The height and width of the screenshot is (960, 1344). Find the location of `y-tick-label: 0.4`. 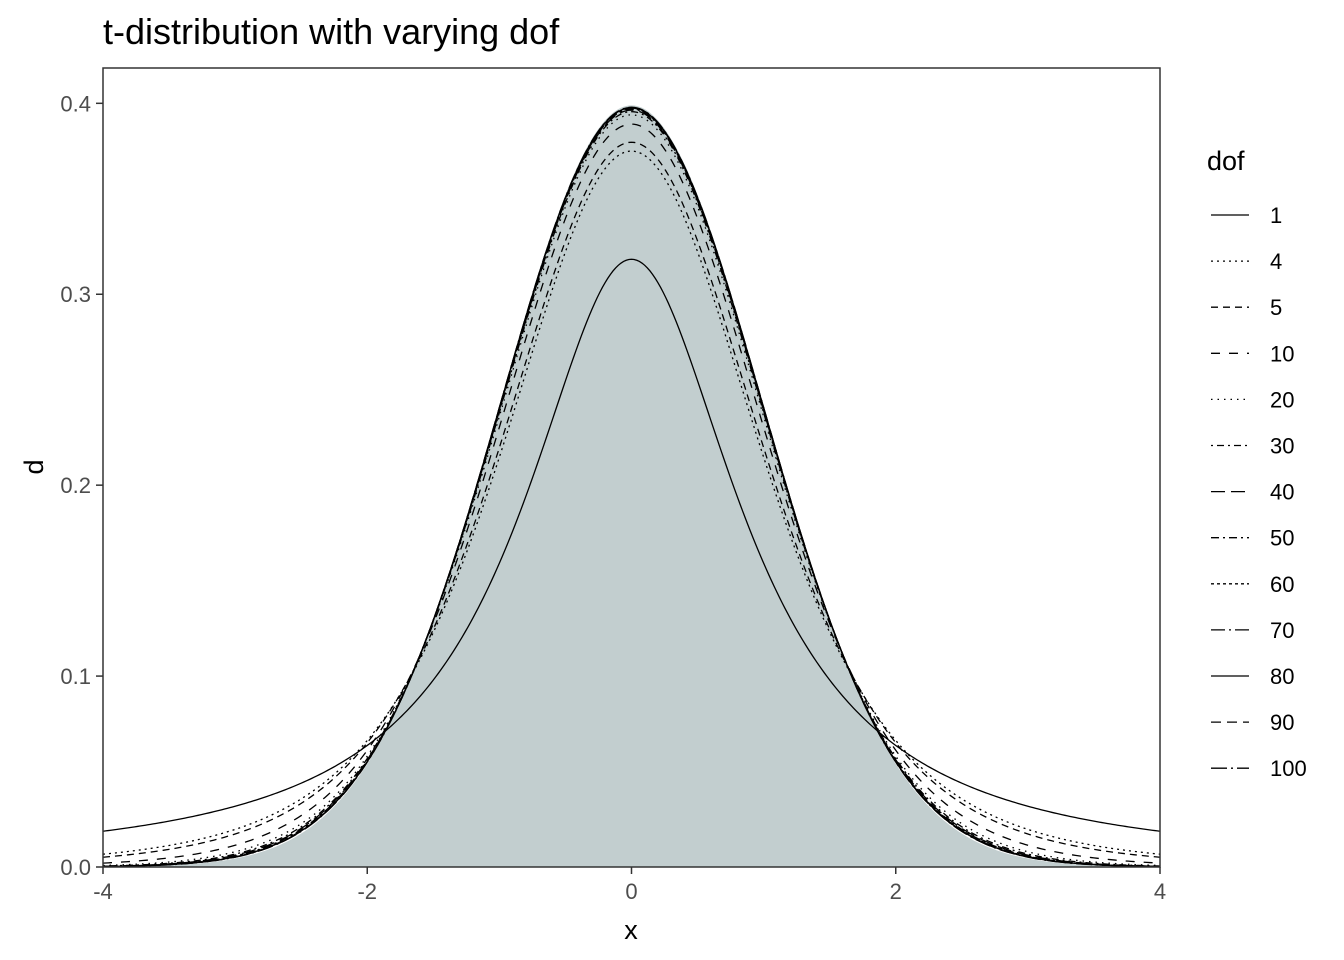

y-tick-label: 0.4 is located at coordinates (75, 103).